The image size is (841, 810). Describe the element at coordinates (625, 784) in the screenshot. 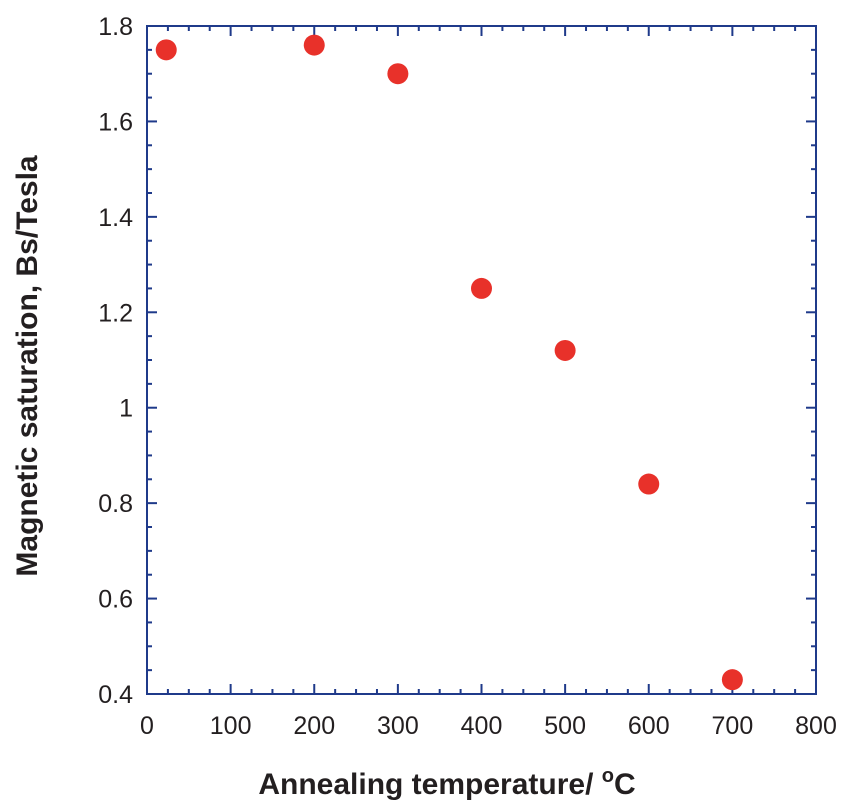

I see `x-axis-title-unit: C` at that location.